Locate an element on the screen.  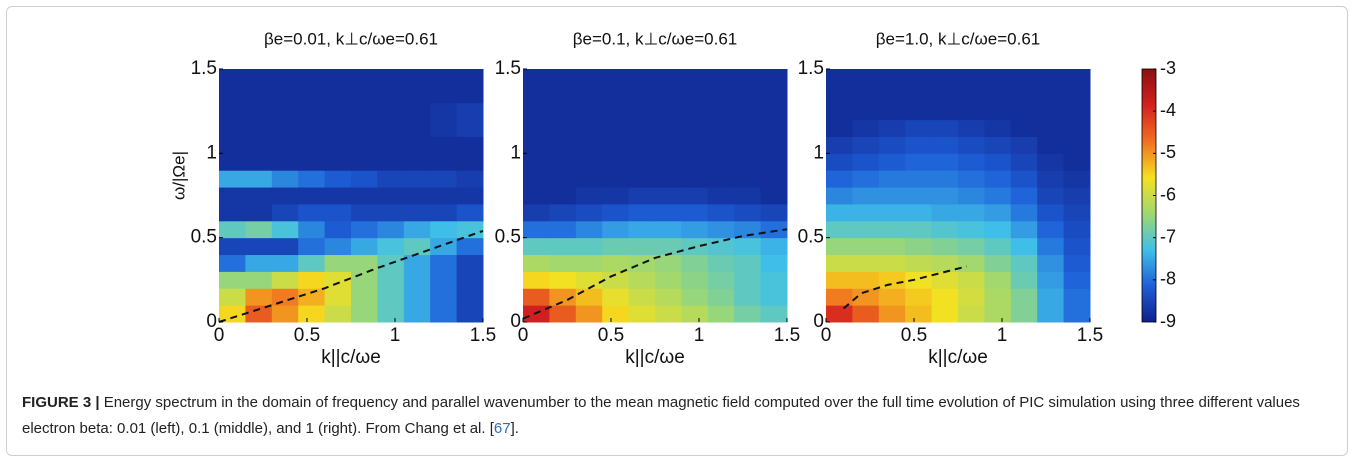
panel-title: βe=0.1, k⊥c/ωe=0.61 is located at coordinates (655, 38).